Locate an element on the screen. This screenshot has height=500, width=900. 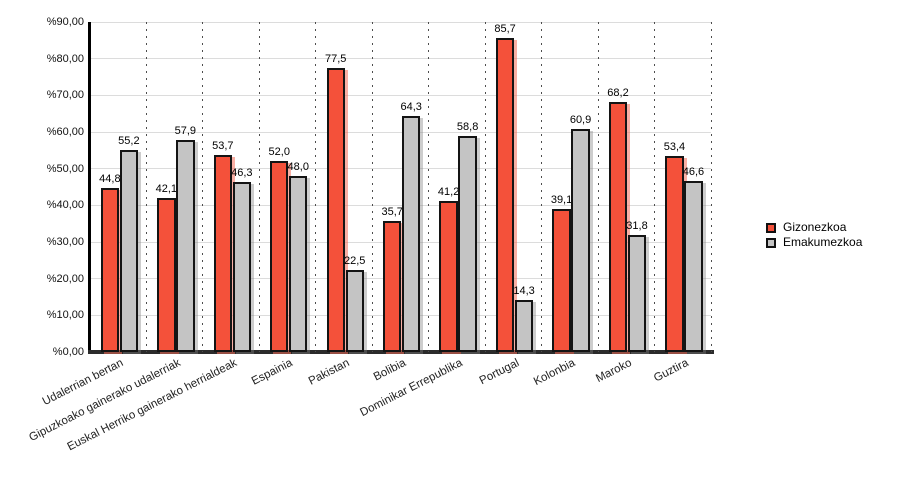
x-axis-category-label: Maroko is located at coordinates (614, 371).